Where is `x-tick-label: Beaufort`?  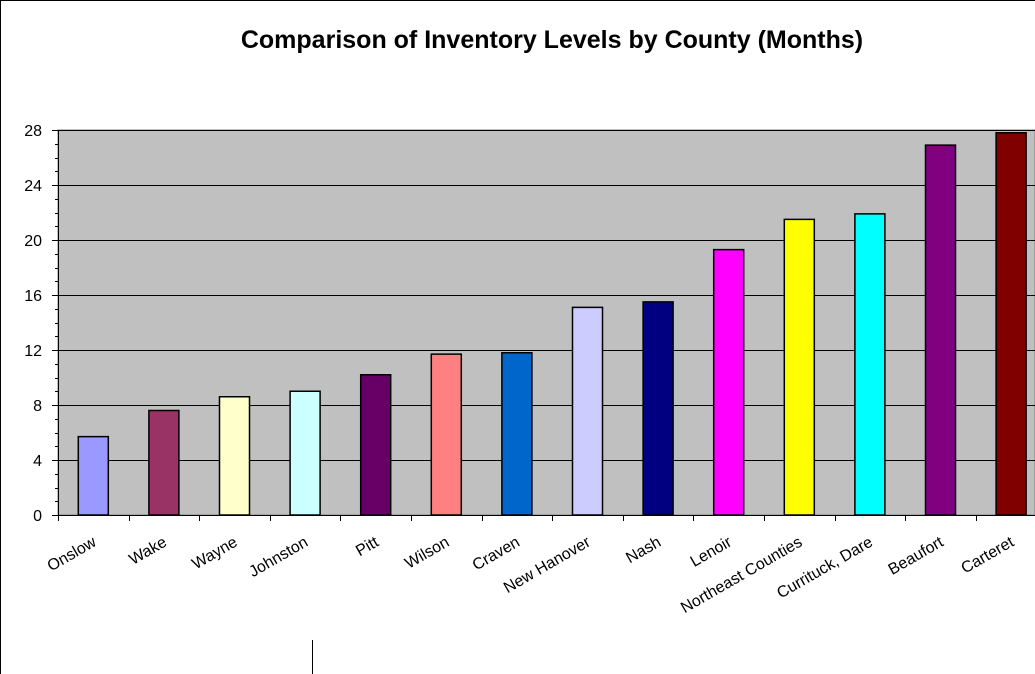 x-tick-label: Beaufort is located at coordinates (916, 555).